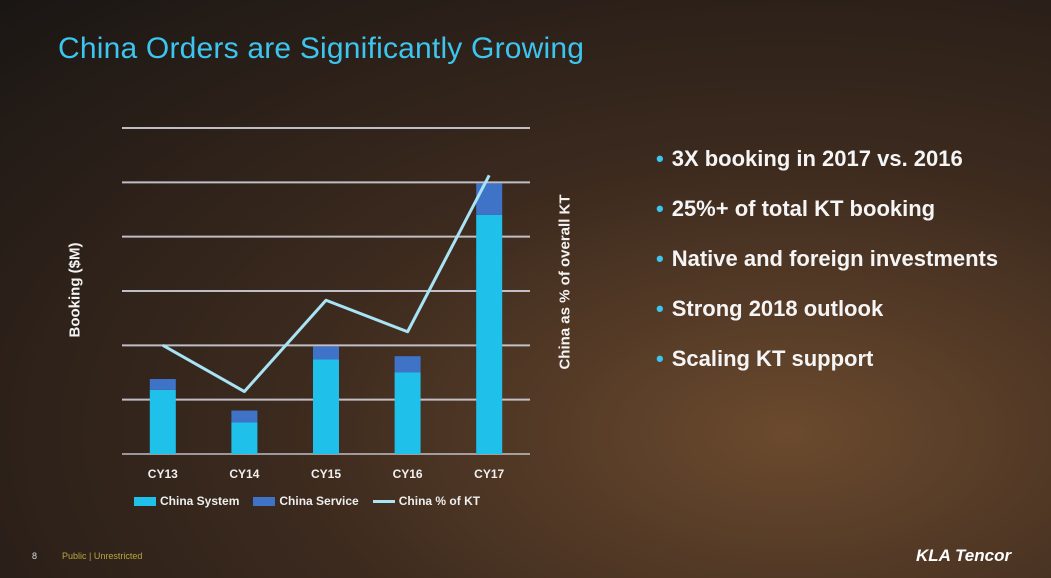 The width and height of the screenshot is (1051, 578). Describe the element at coordinates (439, 501) in the screenshot. I see `legend-label-china-pct: China % of KT` at that location.